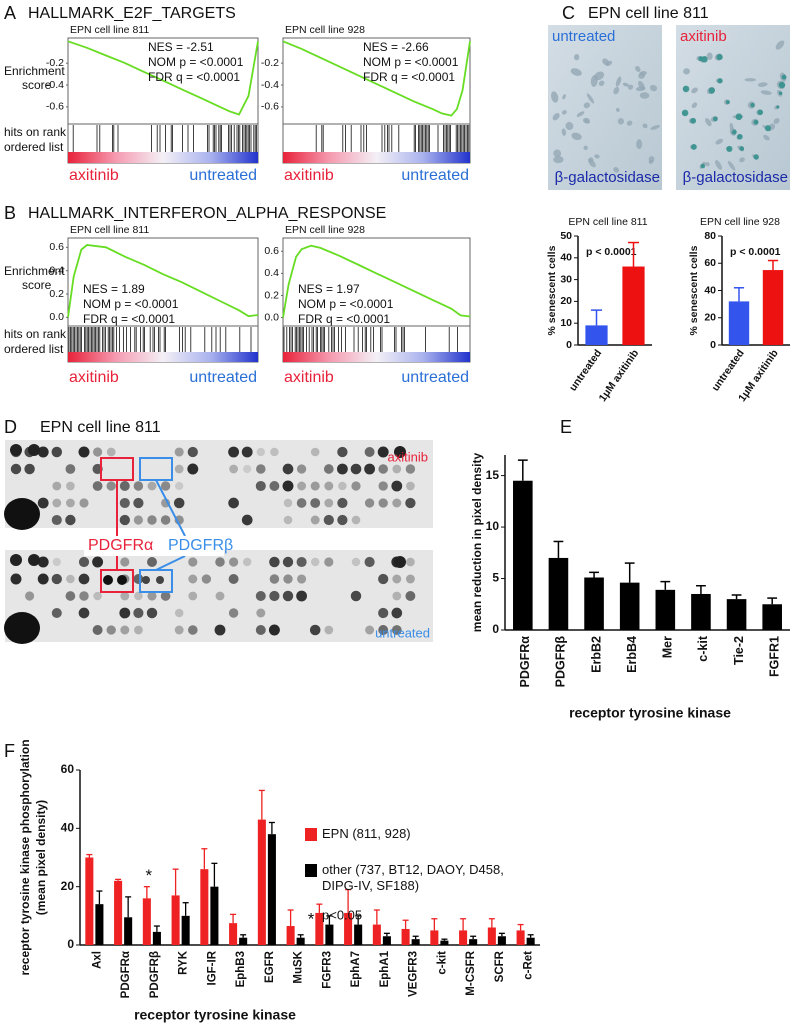 This screenshot has width=800, height=1033. What do you see at coordinates (366, 833) in the screenshot?
I see `legend-entry: EPN (811, 928)` at bounding box center [366, 833].